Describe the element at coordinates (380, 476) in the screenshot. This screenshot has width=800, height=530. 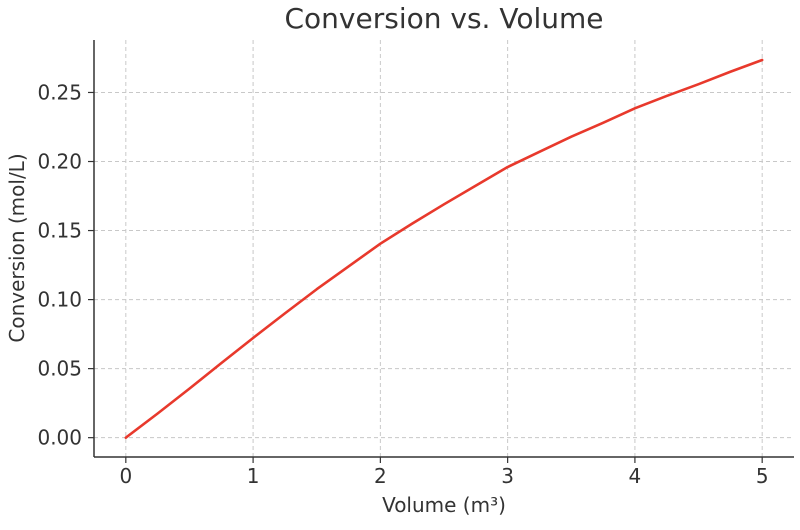
I see `x-tick-label: 2` at that location.